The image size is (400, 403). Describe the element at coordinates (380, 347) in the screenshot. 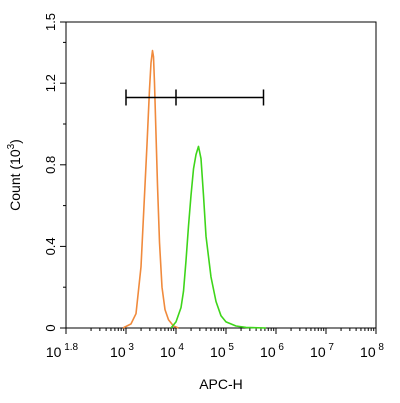

I see `x-tick-label-exp: 8` at that location.